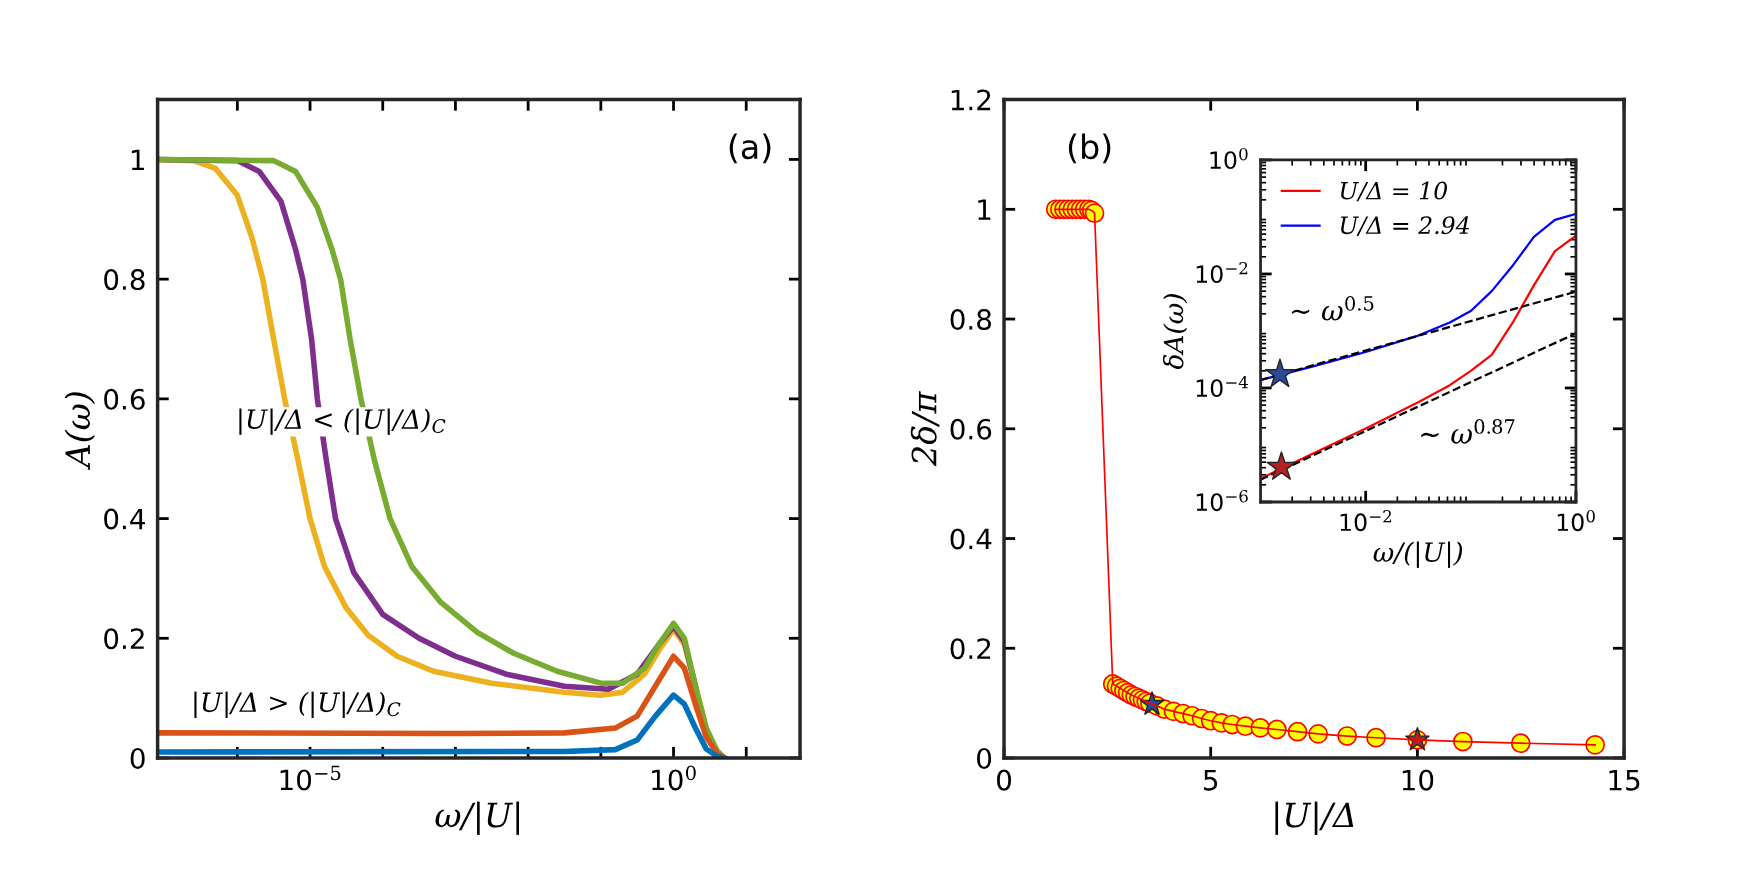  Describe the element at coordinates (925, 429) in the screenshot. I see `y-axis-title: 2δ/π` at that location.